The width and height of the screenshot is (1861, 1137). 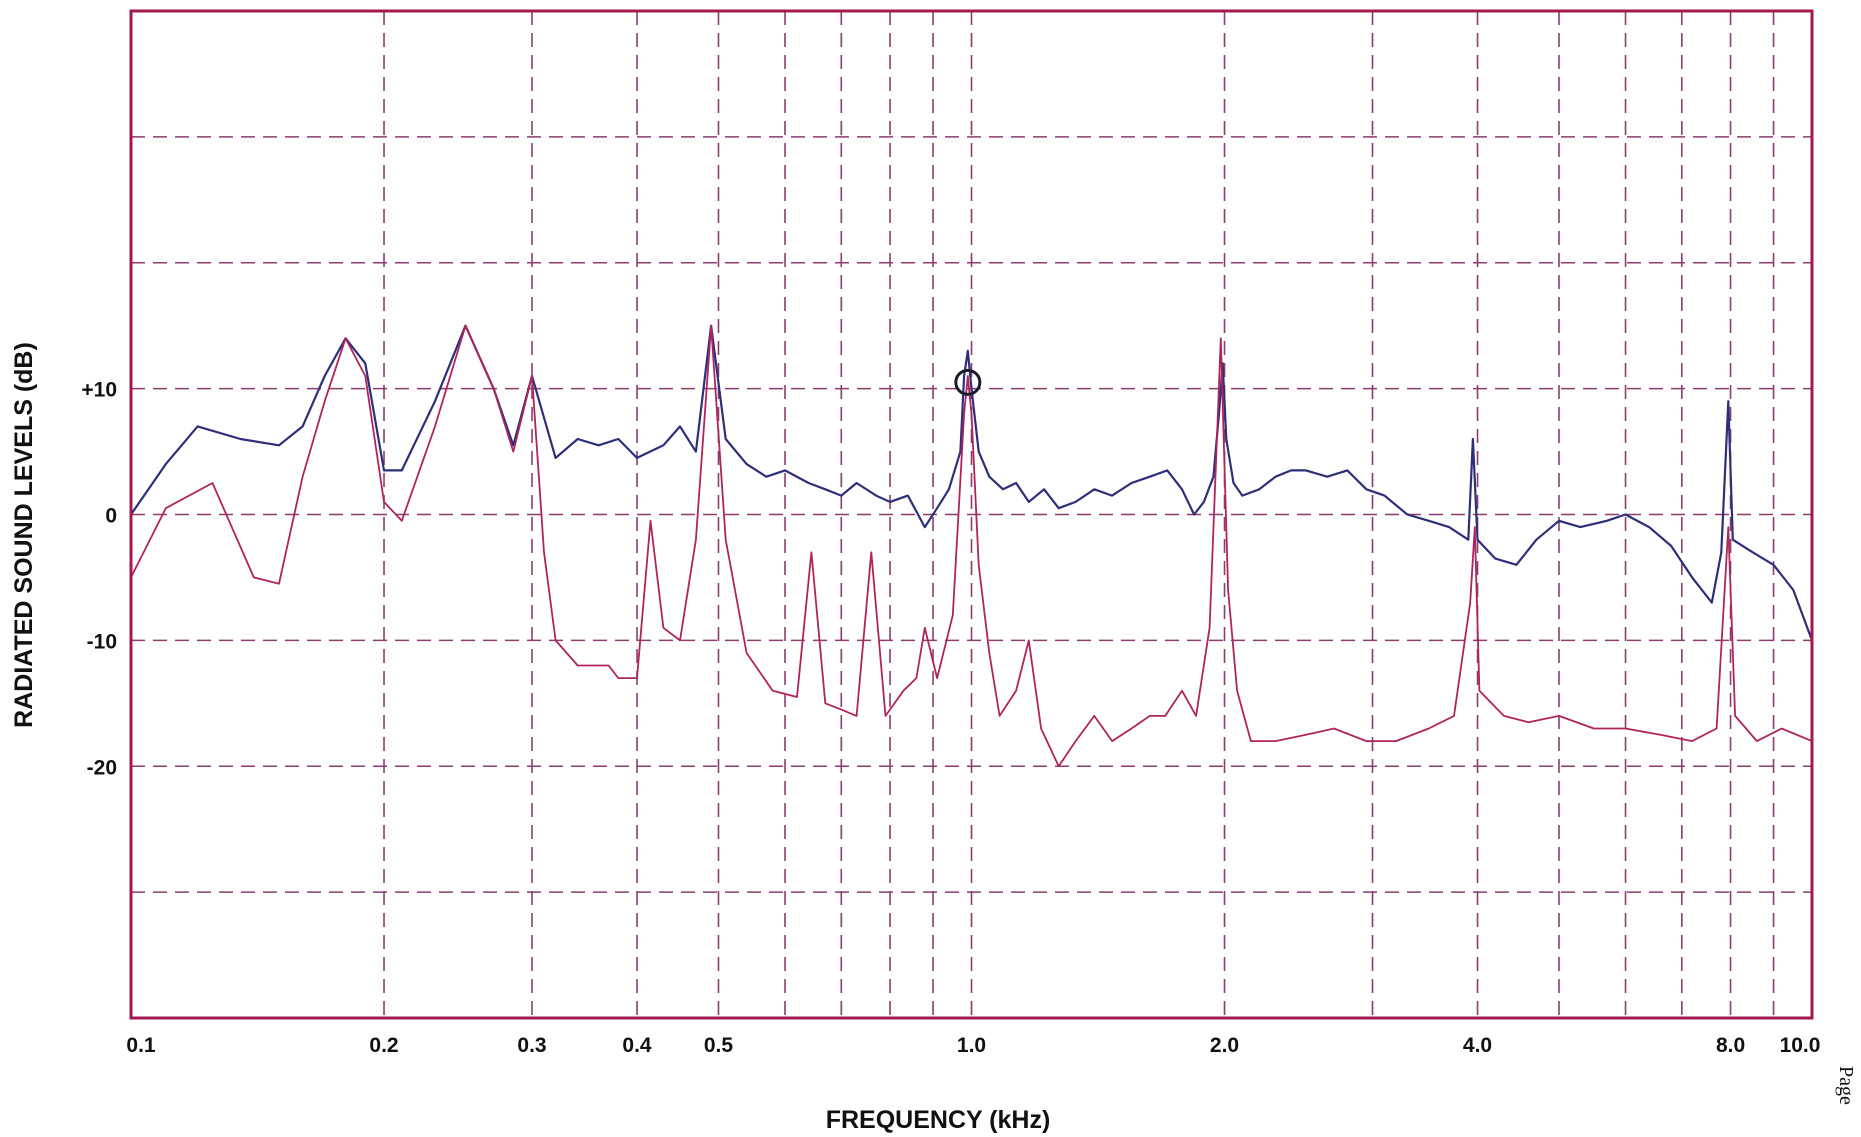 I want to click on x-tick-label: 4.0, so click(x=1477, y=1045).